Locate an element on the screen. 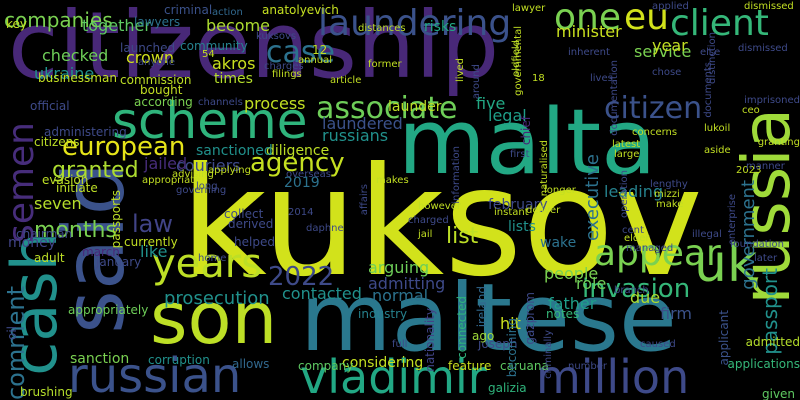 The image size is (800, 400). word-12: 12 is located at coordinates (320, 50).